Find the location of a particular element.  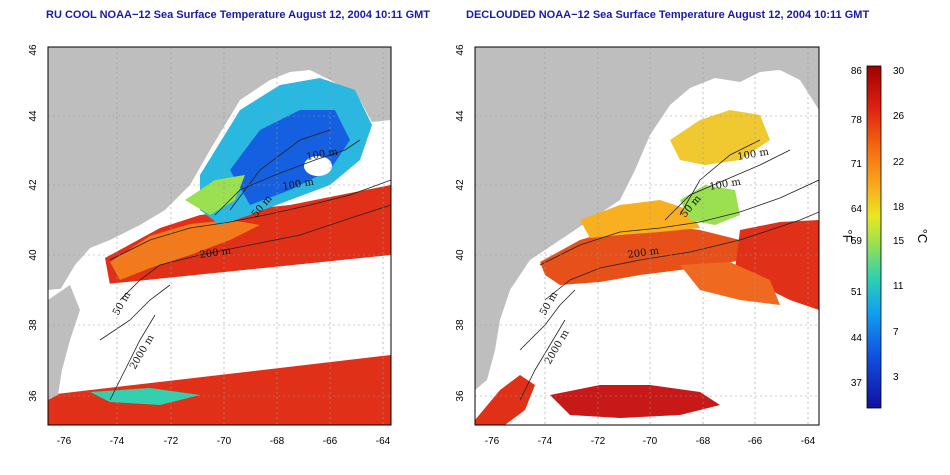

right-y-tick-label: 36 is located at coordinates (460, 396).